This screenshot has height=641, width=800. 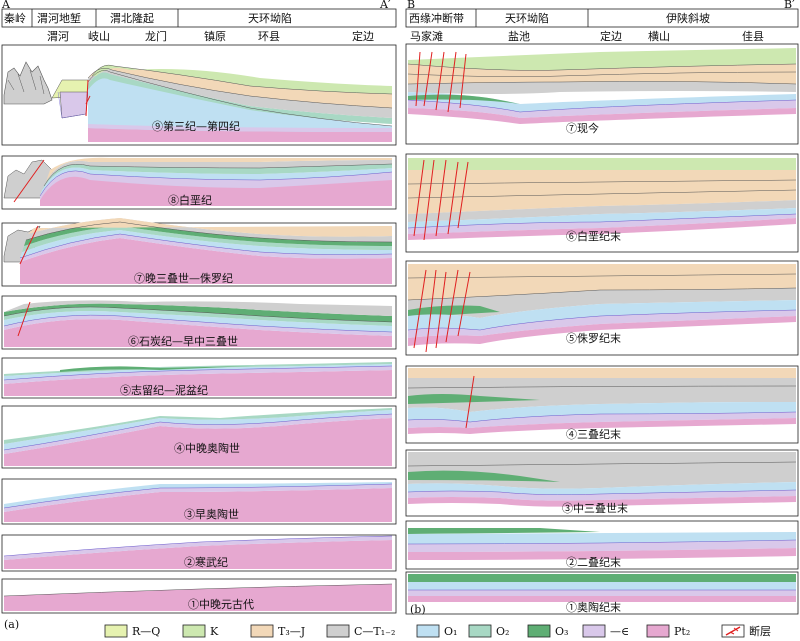 I want to click on right-region-label: 天环坳陷, so click(x=527, y=18).